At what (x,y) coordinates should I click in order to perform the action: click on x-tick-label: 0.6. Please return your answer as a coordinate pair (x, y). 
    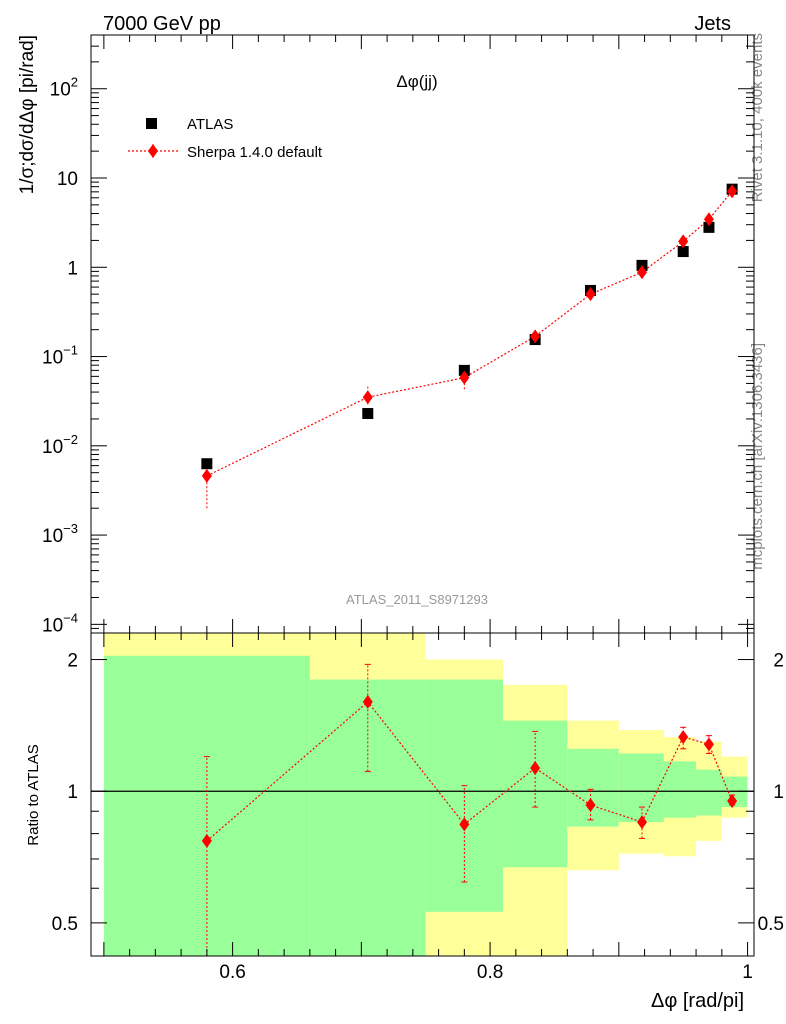
    Looking at the image, I should click on (232, 972).